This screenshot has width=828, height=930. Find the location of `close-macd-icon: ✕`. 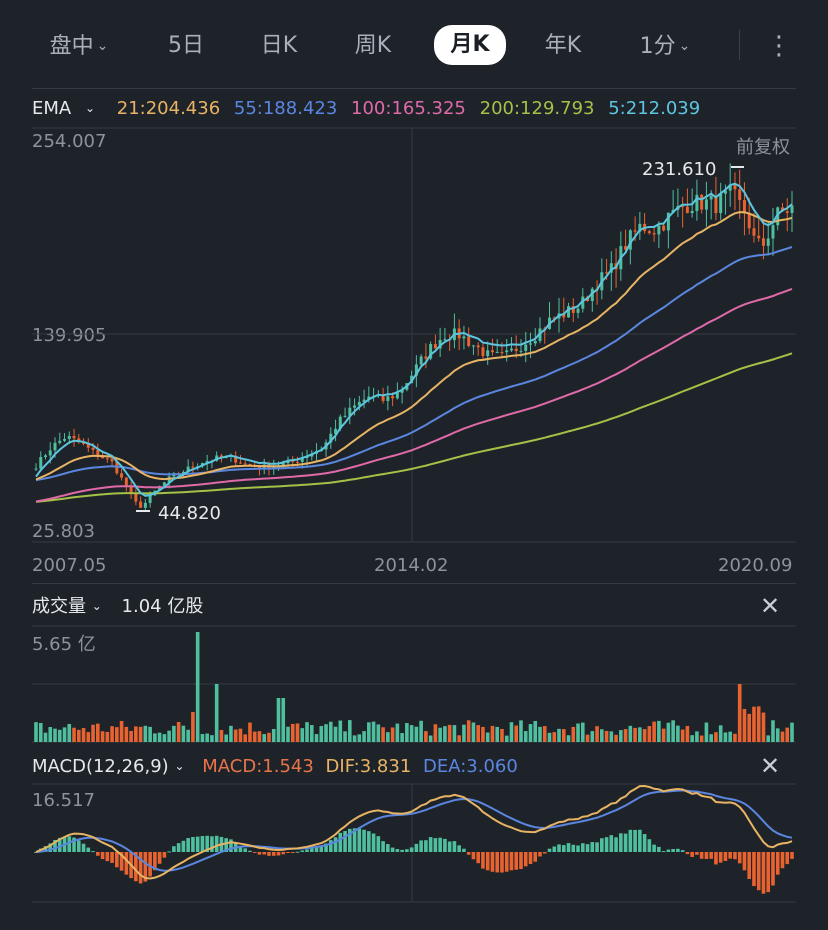

close-macd-icon: ✕ is located at coordinates (770, 766).